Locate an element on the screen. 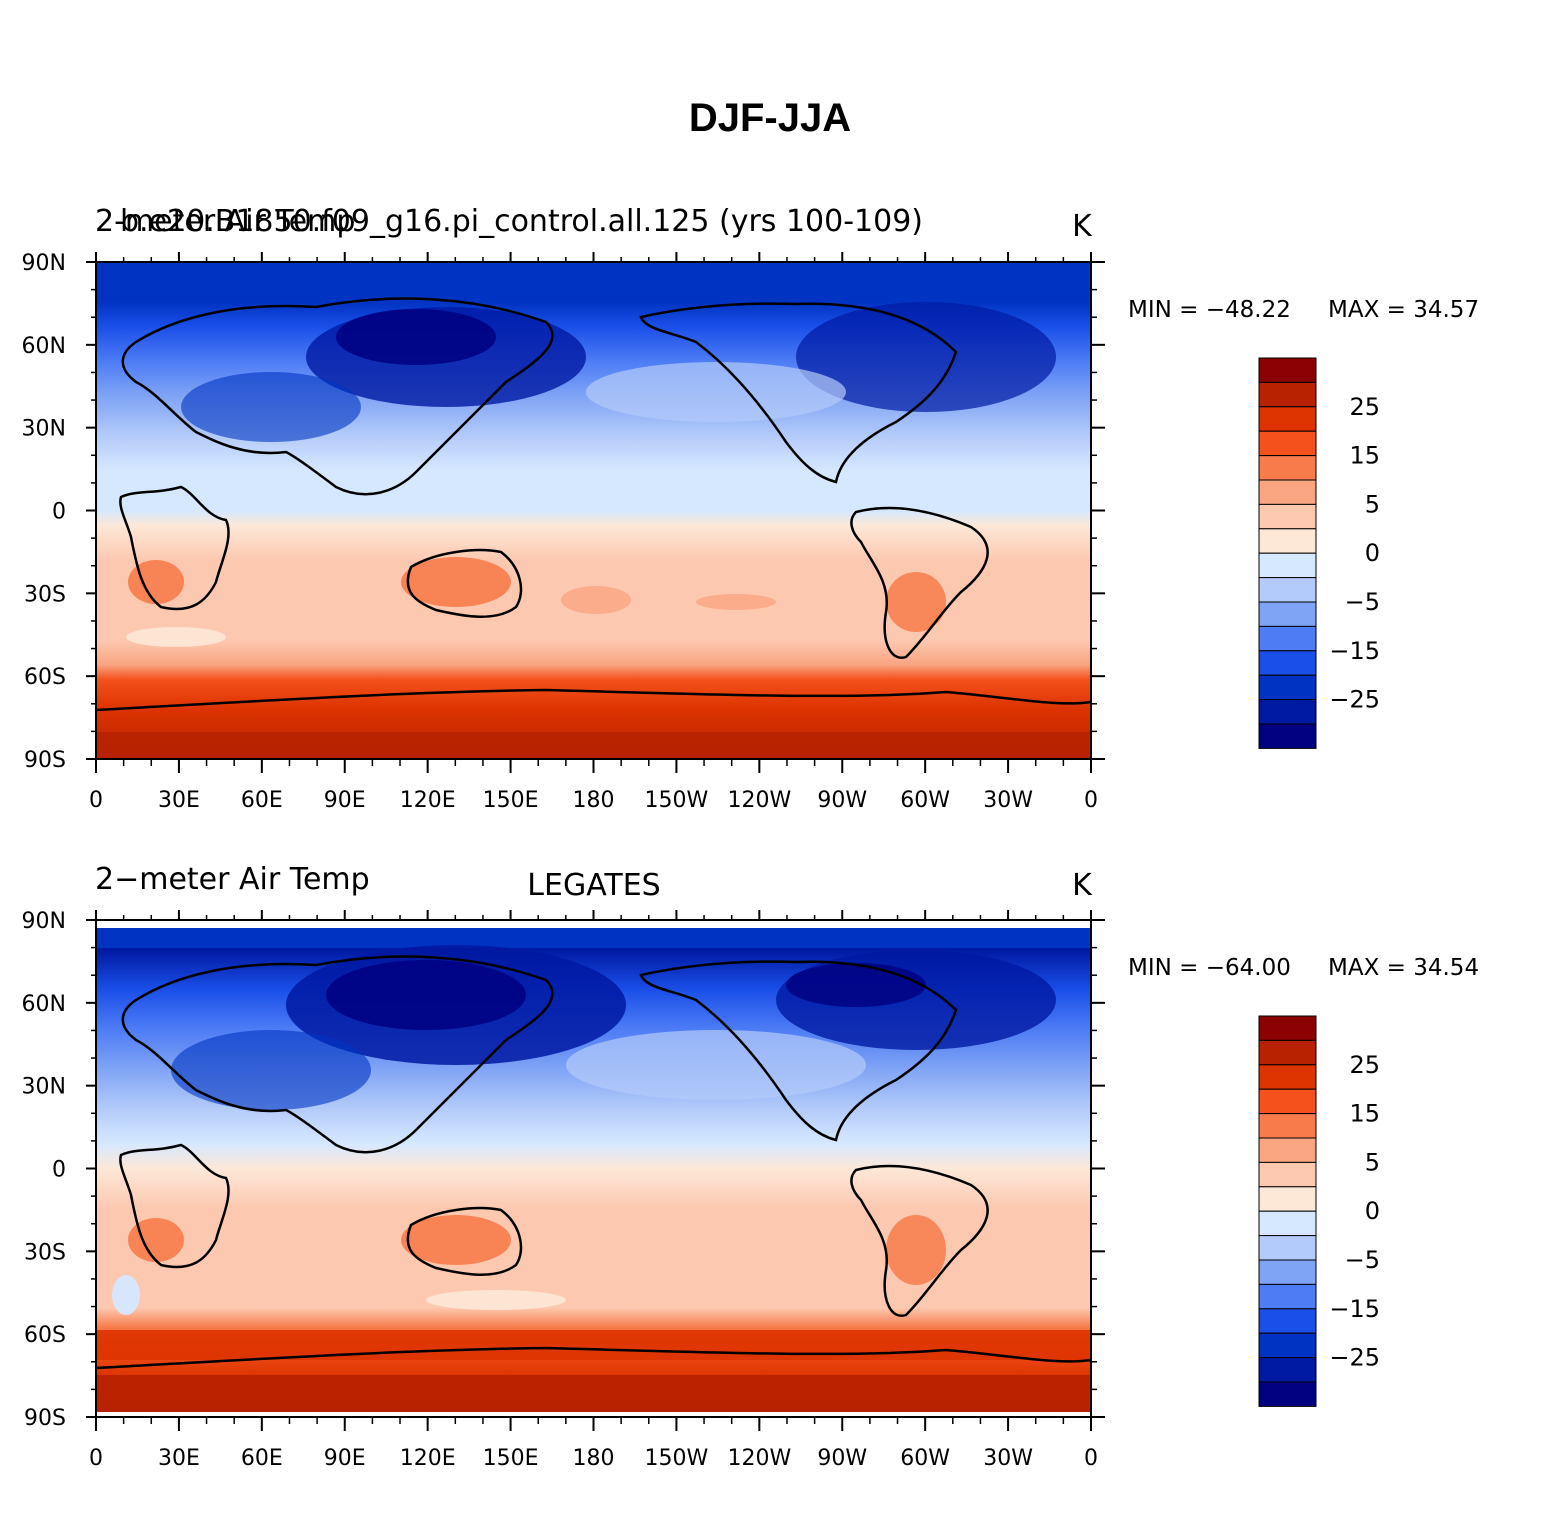 The width and height of the screenshot is (1541, 1538). panel-top-lon-label: 90W is located at coordinates (842, 800).